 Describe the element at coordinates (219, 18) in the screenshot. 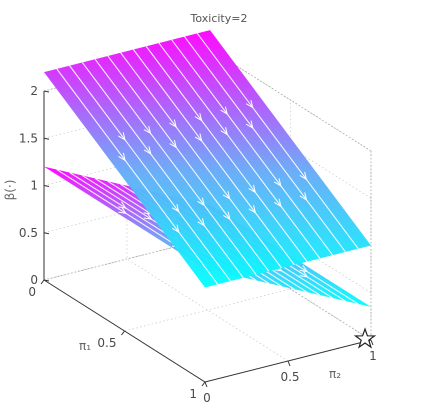

I see `chart-title: Toxicity=2` at that location.